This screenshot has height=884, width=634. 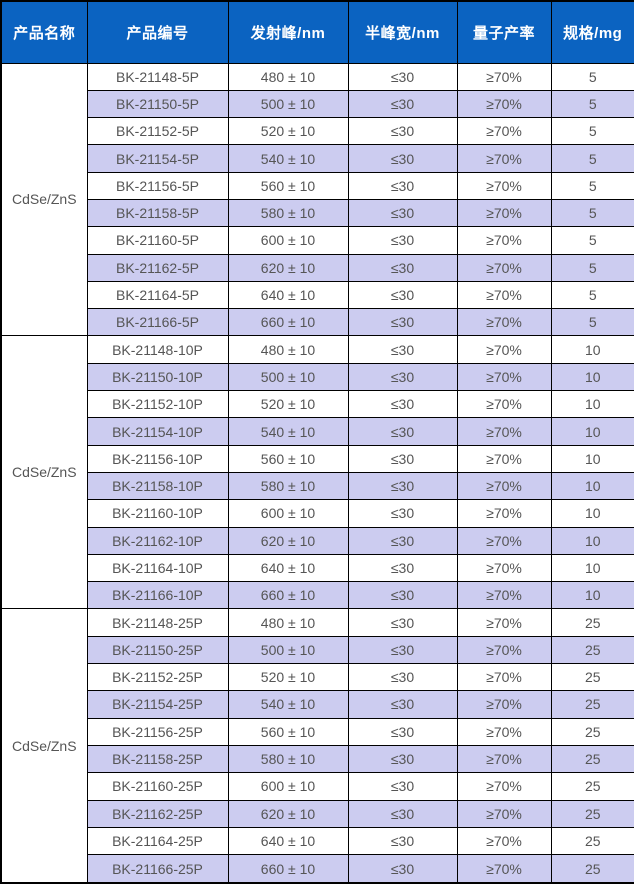 I want to click on cell-product-code: BK-21162-25P, so click(x=157, y=813).